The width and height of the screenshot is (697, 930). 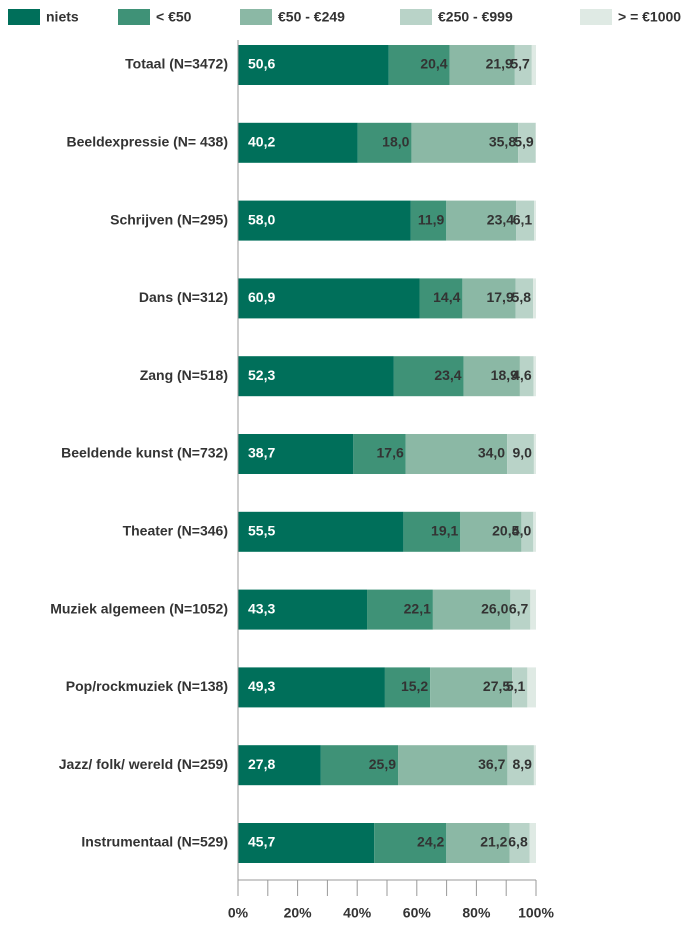 I want to click on value-label: 52,3, so click(x=261, y=375).